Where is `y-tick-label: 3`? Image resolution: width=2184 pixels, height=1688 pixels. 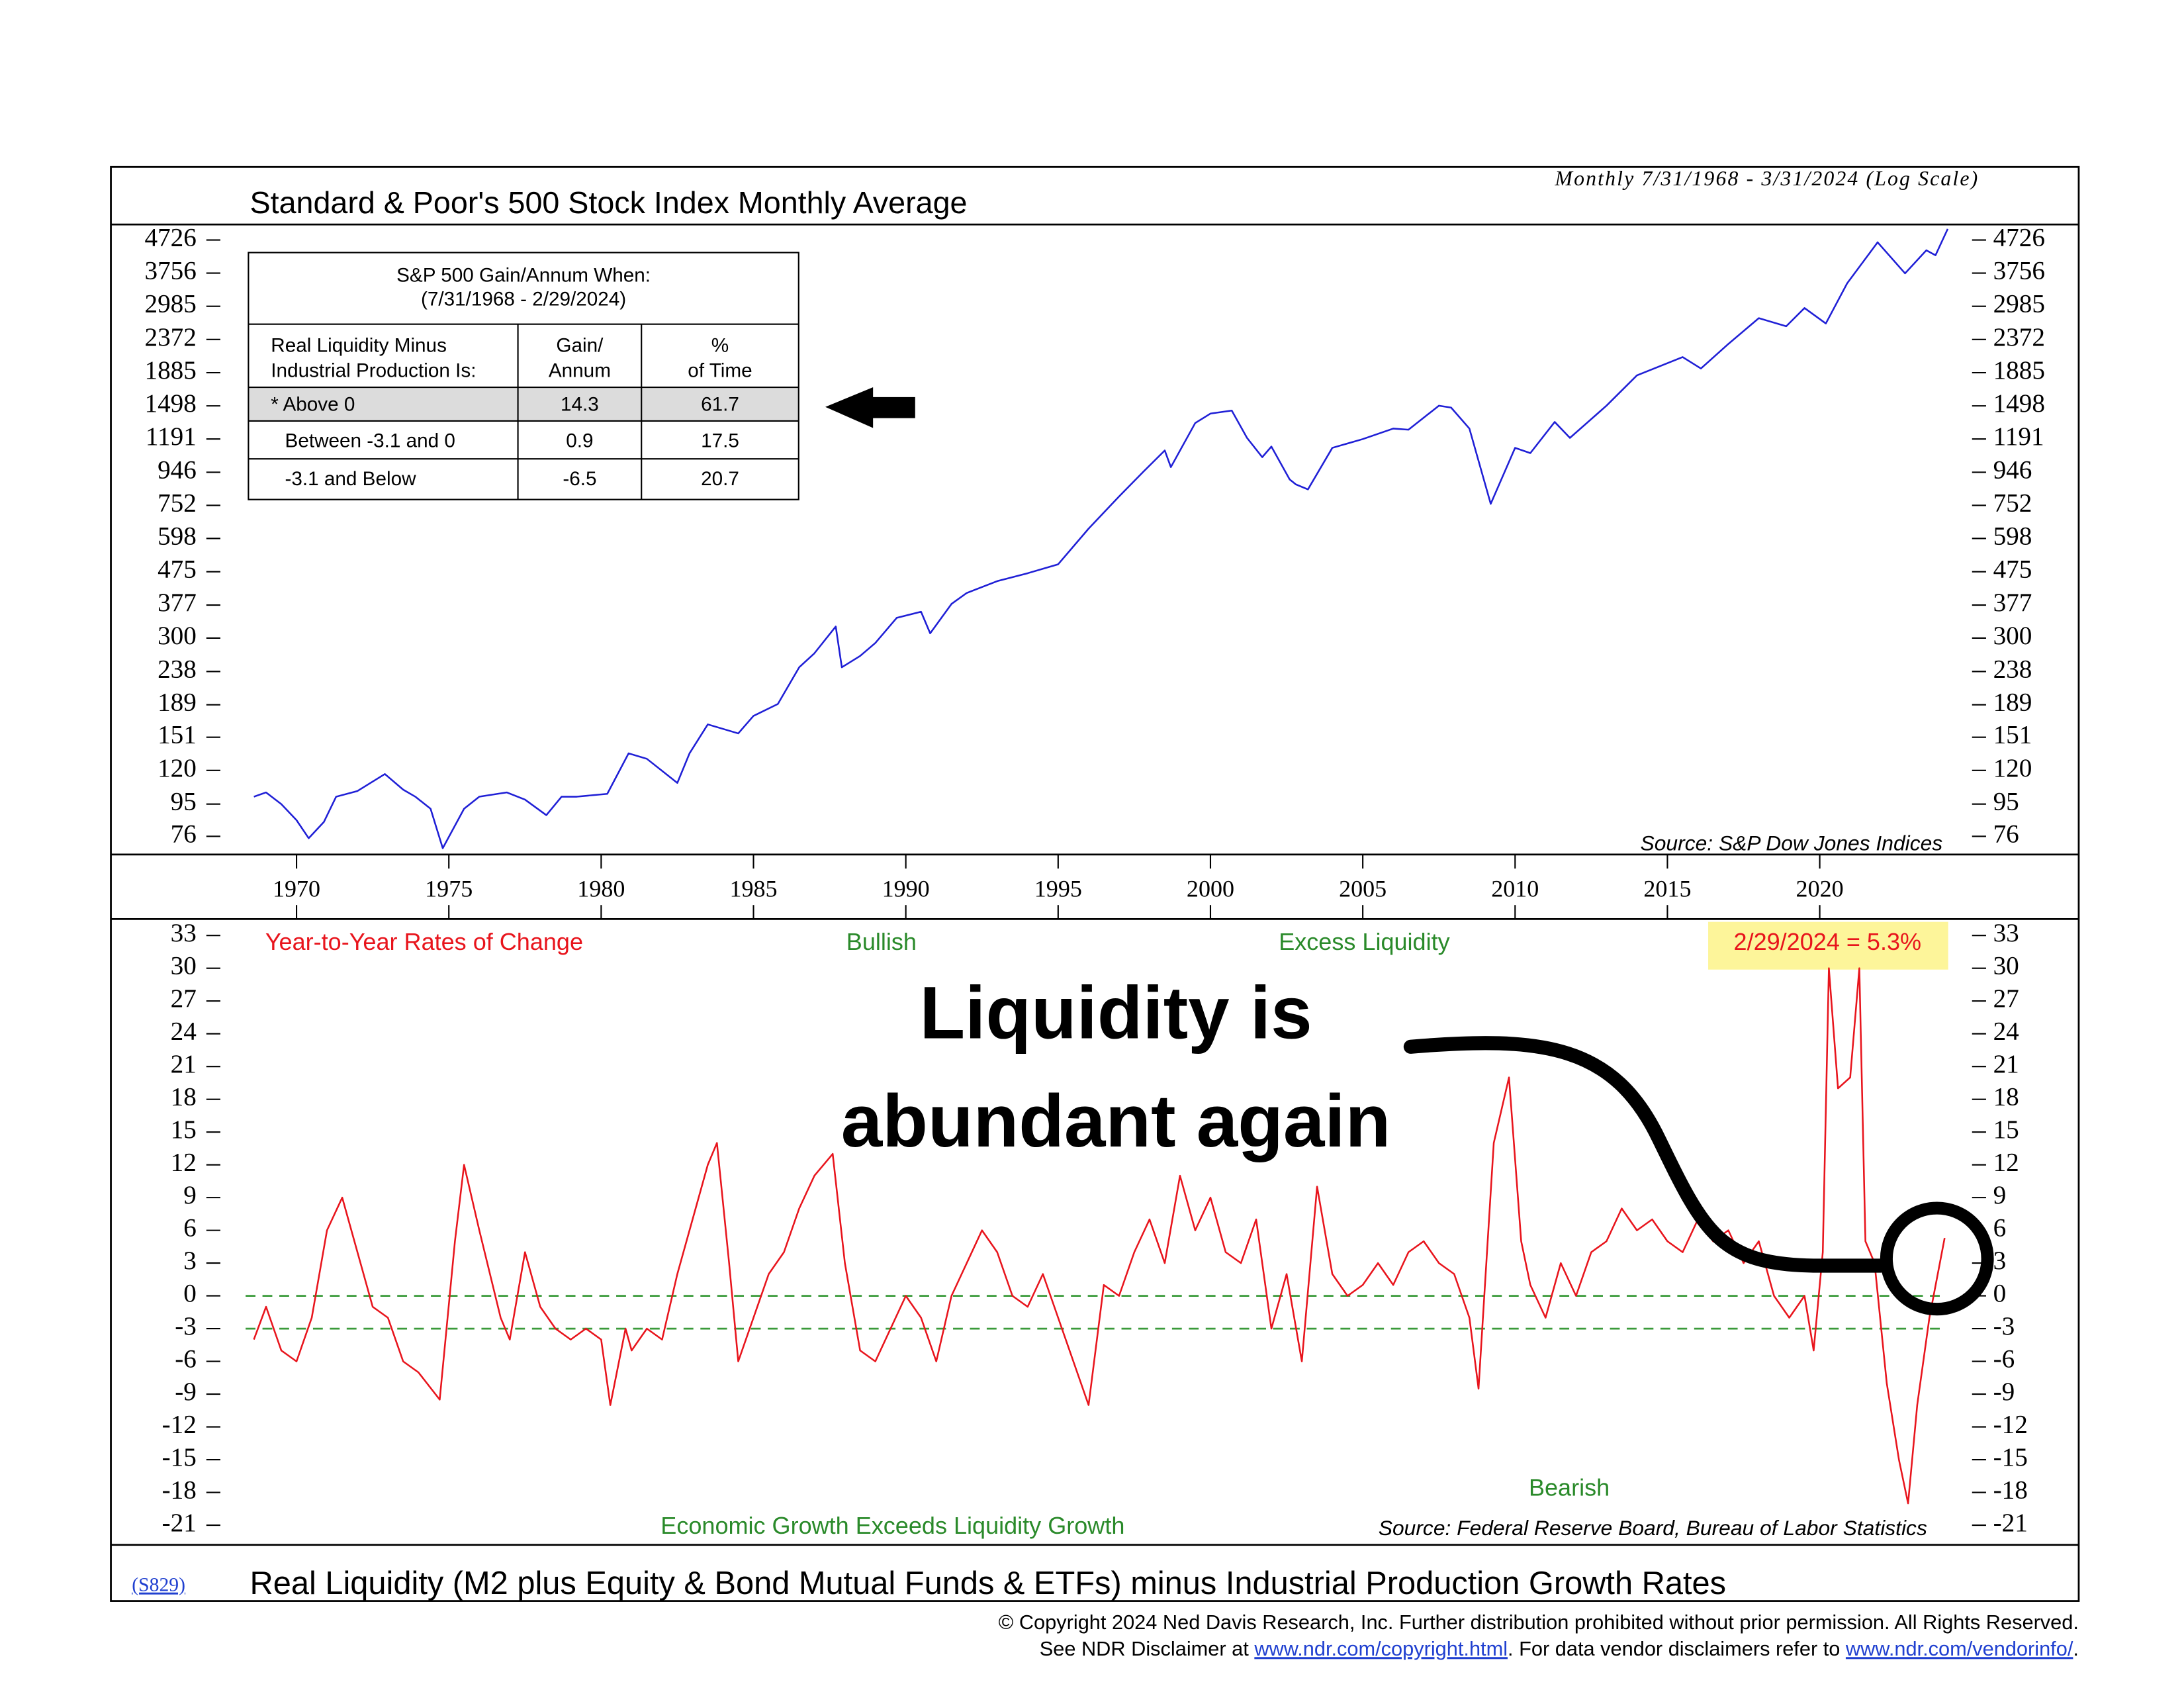
y-tick-label: 3 is located at coordinates (190, 1260).